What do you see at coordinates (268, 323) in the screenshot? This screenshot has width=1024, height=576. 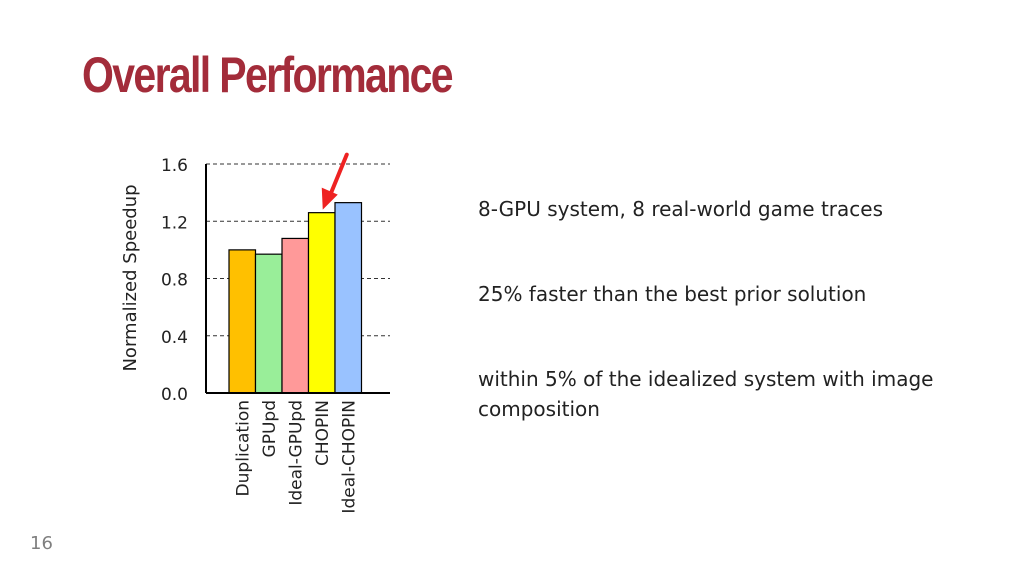 I see `bar-gpupd` at bounding box center [268, 323].